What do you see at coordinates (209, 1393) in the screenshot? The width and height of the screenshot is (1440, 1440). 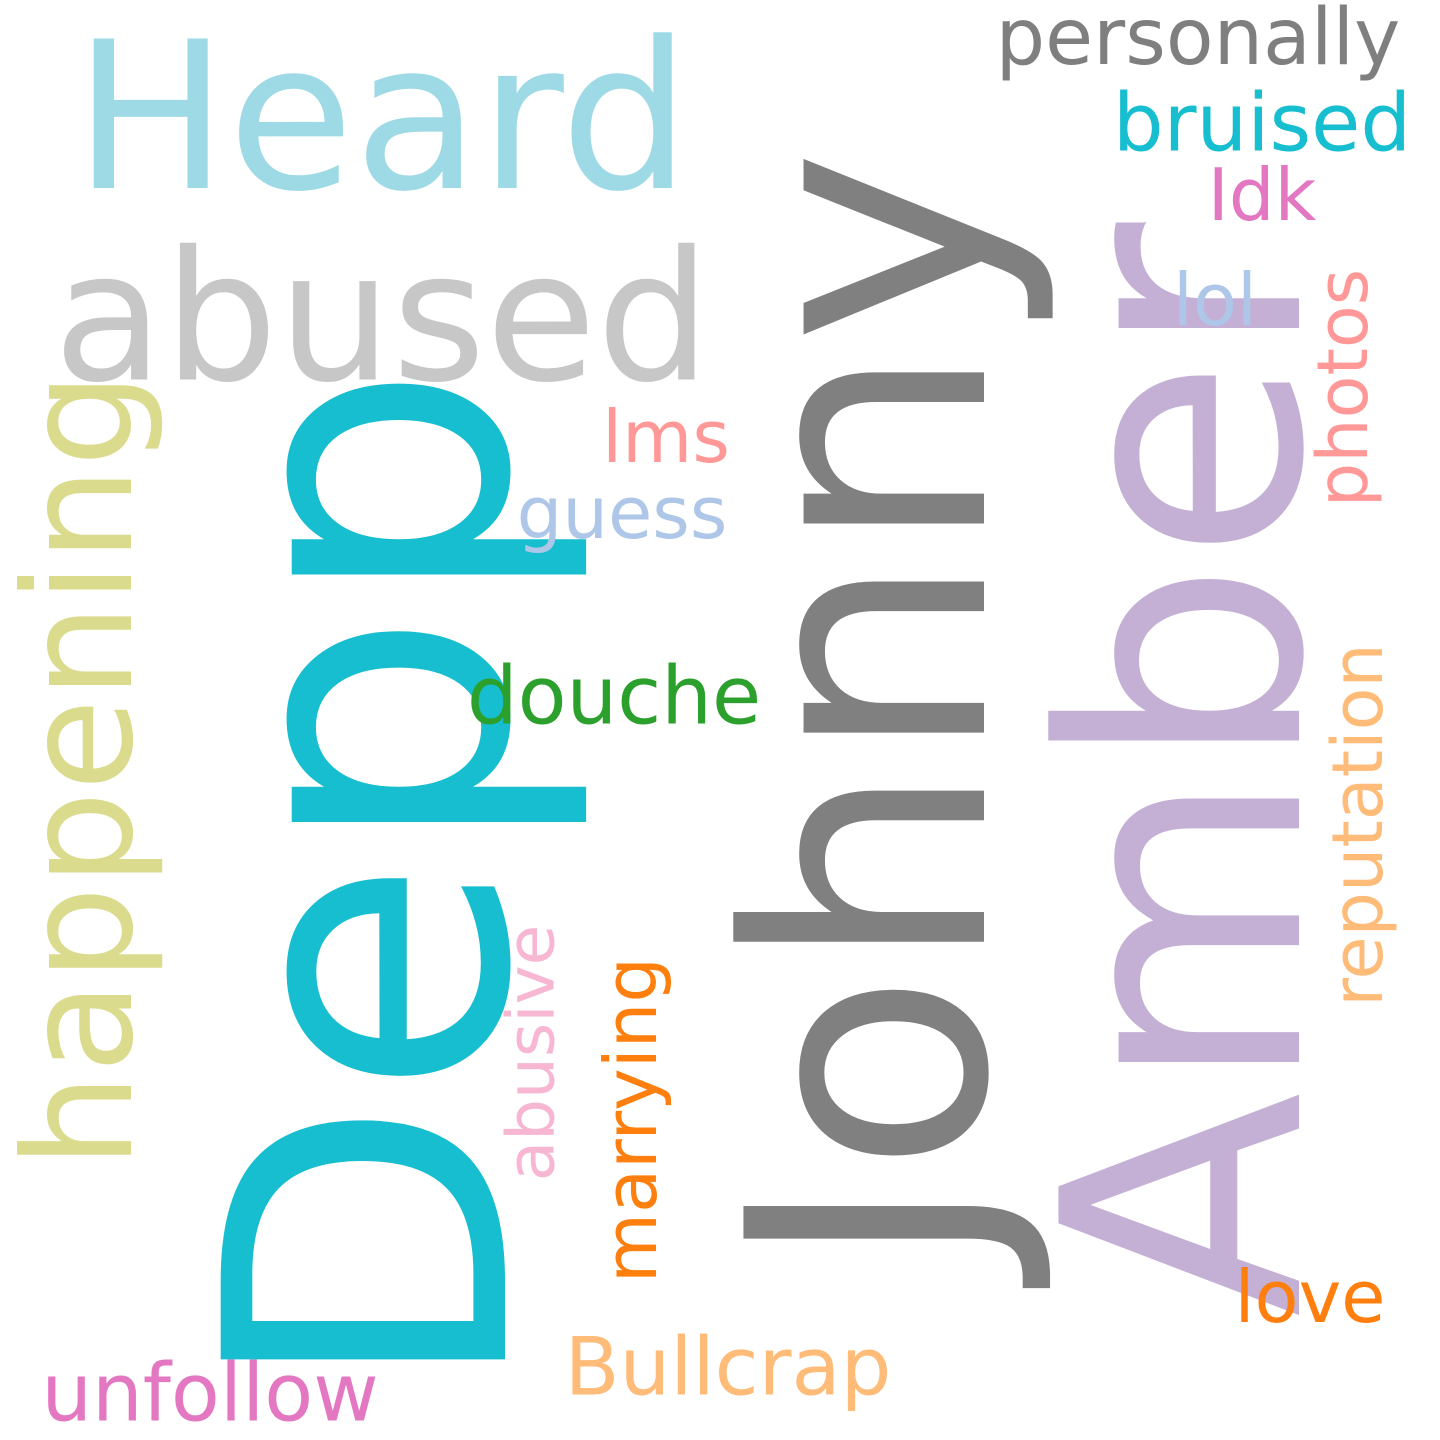 I see `word-unfollow: unfollow` at bounding box center [209, 1393].